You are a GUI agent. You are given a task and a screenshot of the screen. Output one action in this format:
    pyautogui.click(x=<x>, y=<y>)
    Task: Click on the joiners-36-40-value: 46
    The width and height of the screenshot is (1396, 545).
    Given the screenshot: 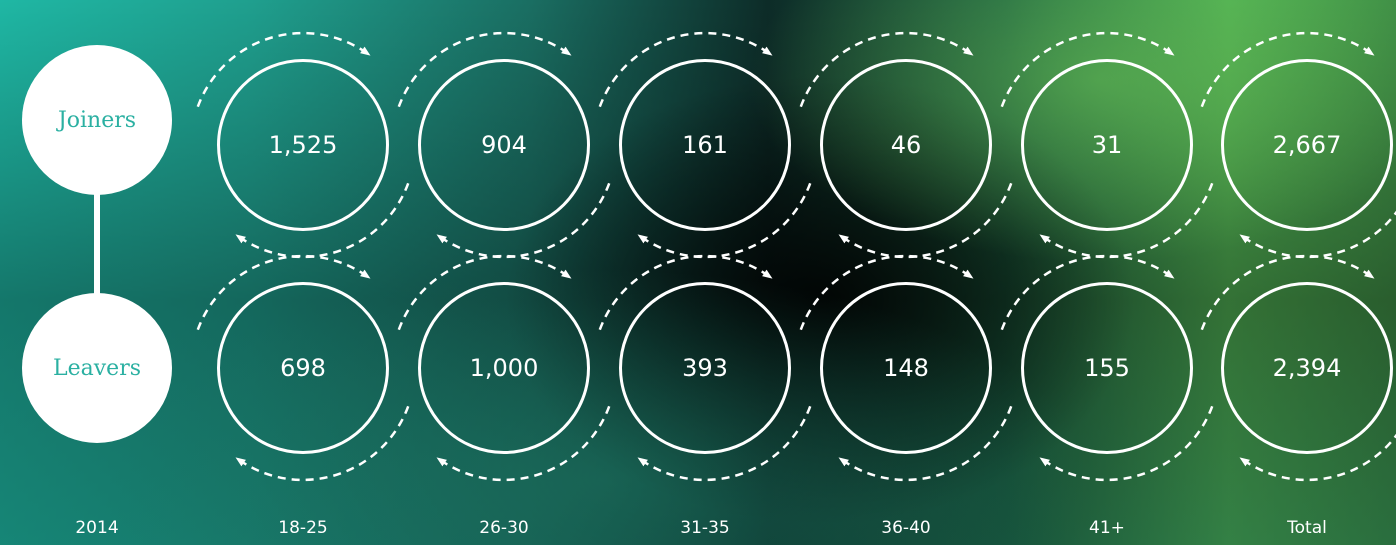 What is the action you would take?
    pyautogui.click(x=906, y=145)
    